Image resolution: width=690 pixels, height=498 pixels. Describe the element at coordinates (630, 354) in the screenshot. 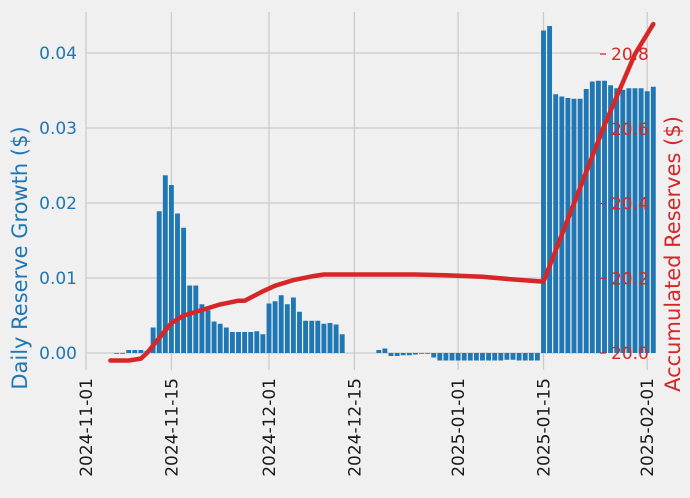

I see `y-right-tick-label: 20.0` at that location.